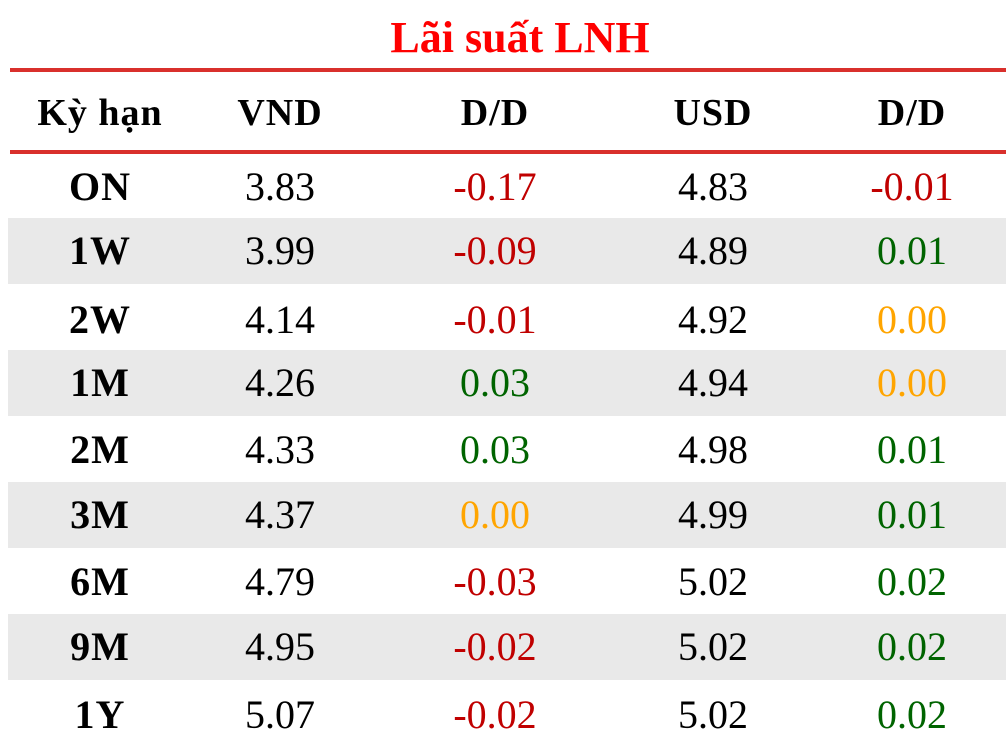  I want to click on term-cell: 6M, so click(100, 581).